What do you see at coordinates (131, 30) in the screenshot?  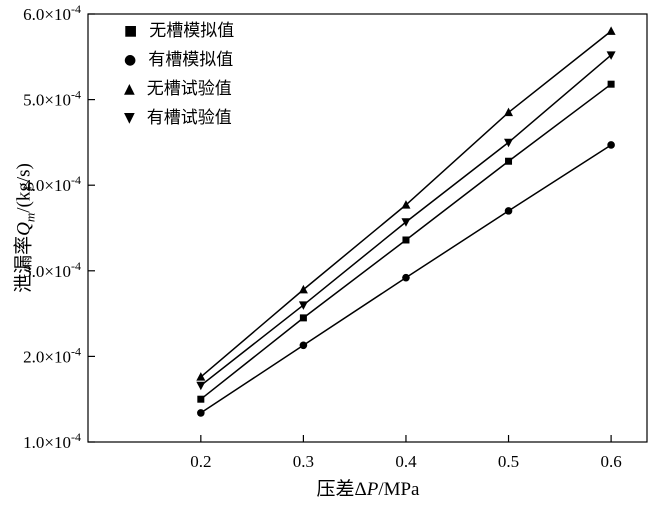 I see `square-marker-icon: ■` at bounding box center [131, 30].